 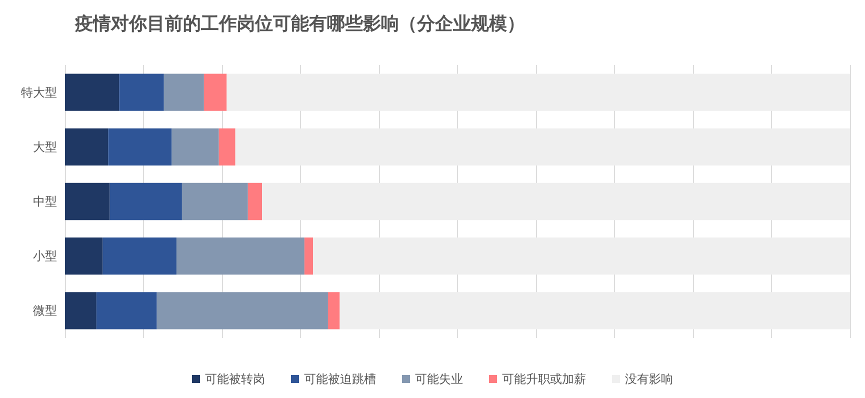 I want to click on chart-title: 疫情对你目前的工作岗位可能有哪些影响（分企业规模）, so click(x=299, y=24).